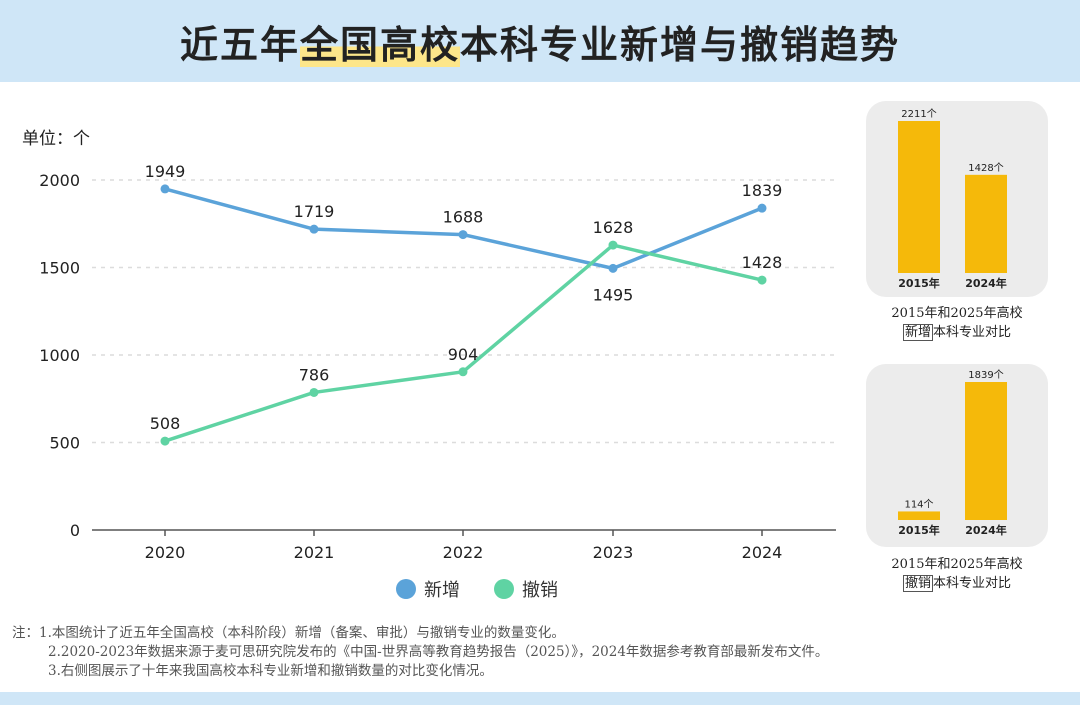  Describe the element at coordinates (463, 552) in the screenshot. I see `x-tick-label-2022: 2022` at that location.